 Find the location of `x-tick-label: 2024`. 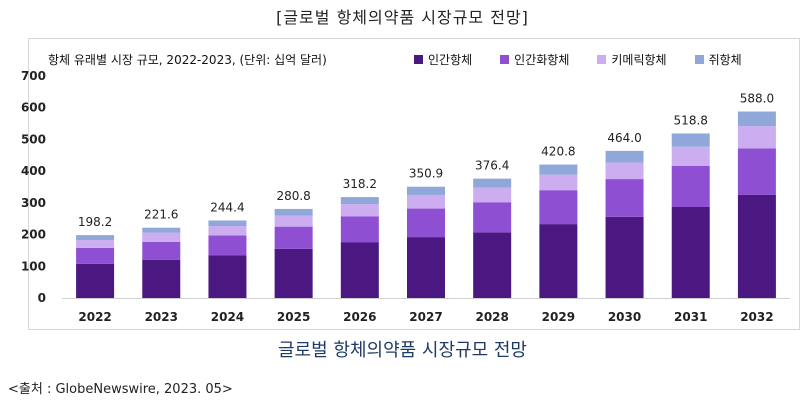

x-tick-label: 2024 is located at coordinates (227, 317).